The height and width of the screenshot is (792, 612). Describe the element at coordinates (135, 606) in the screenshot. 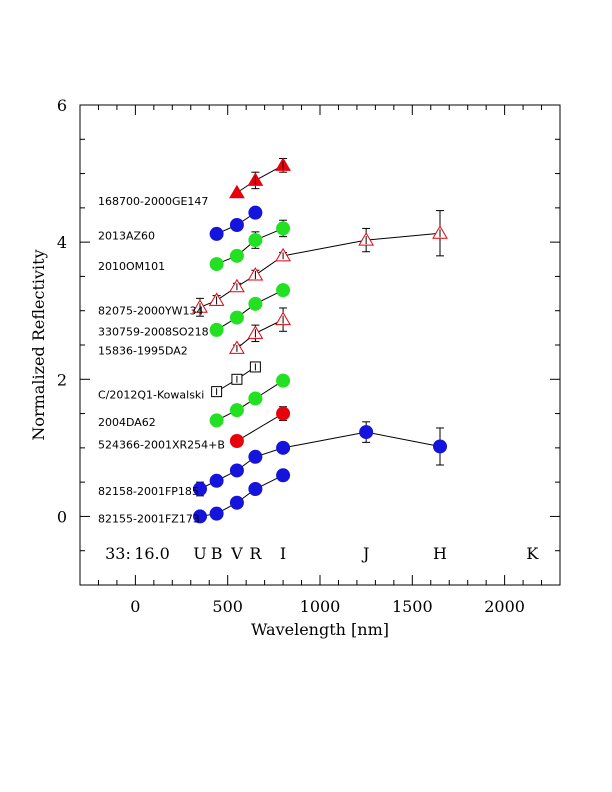

I see `x-tick-label: 0` at that location.